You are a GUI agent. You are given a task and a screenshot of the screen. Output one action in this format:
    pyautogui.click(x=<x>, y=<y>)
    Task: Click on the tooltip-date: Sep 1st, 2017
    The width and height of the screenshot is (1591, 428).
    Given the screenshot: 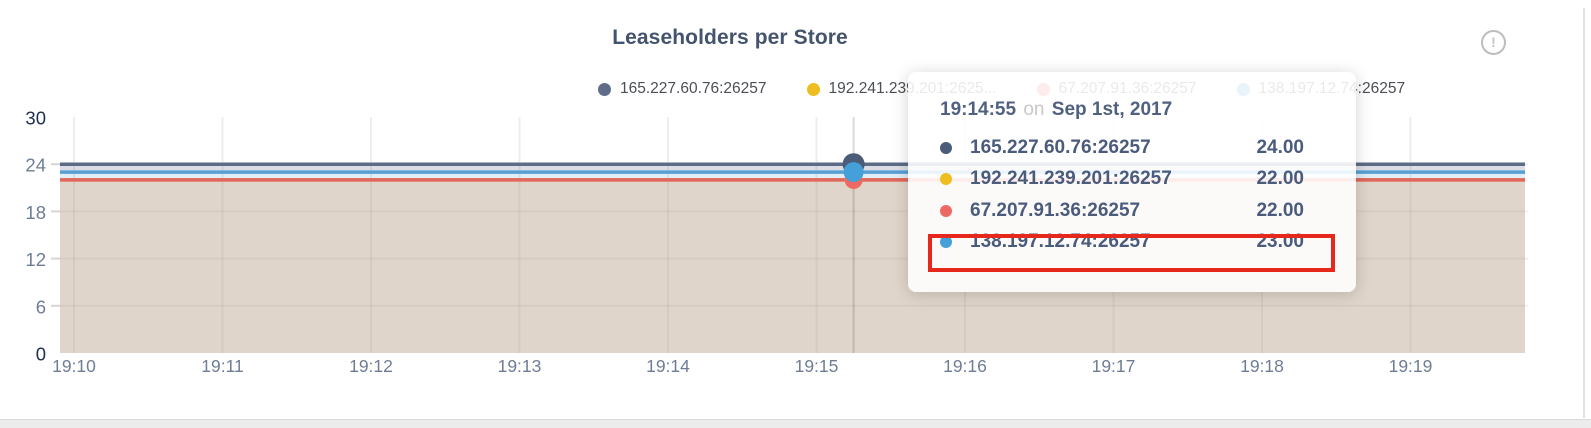 What is the action you would take?
    pyautogui.click(x=1112, y=109)
    